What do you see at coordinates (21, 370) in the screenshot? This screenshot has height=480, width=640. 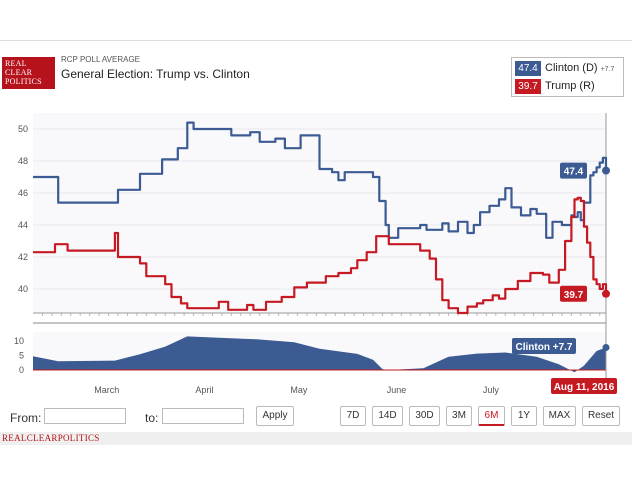 I see `spread-y-tick-label: 0` at bounding box center [21, 370].